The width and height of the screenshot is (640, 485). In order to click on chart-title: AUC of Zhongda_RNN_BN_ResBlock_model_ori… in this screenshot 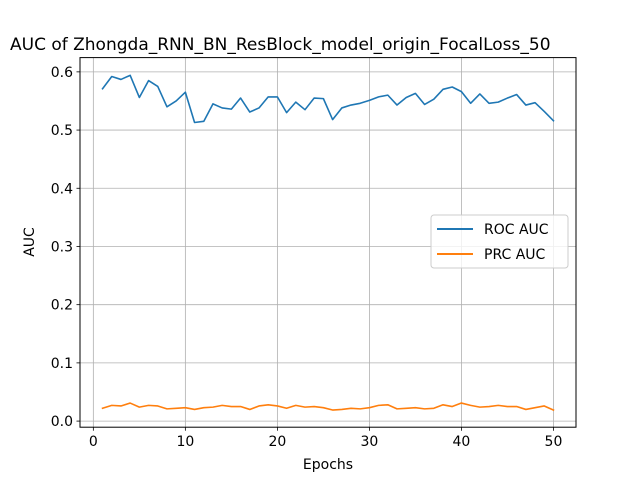, I will do `click(280, 45)`.